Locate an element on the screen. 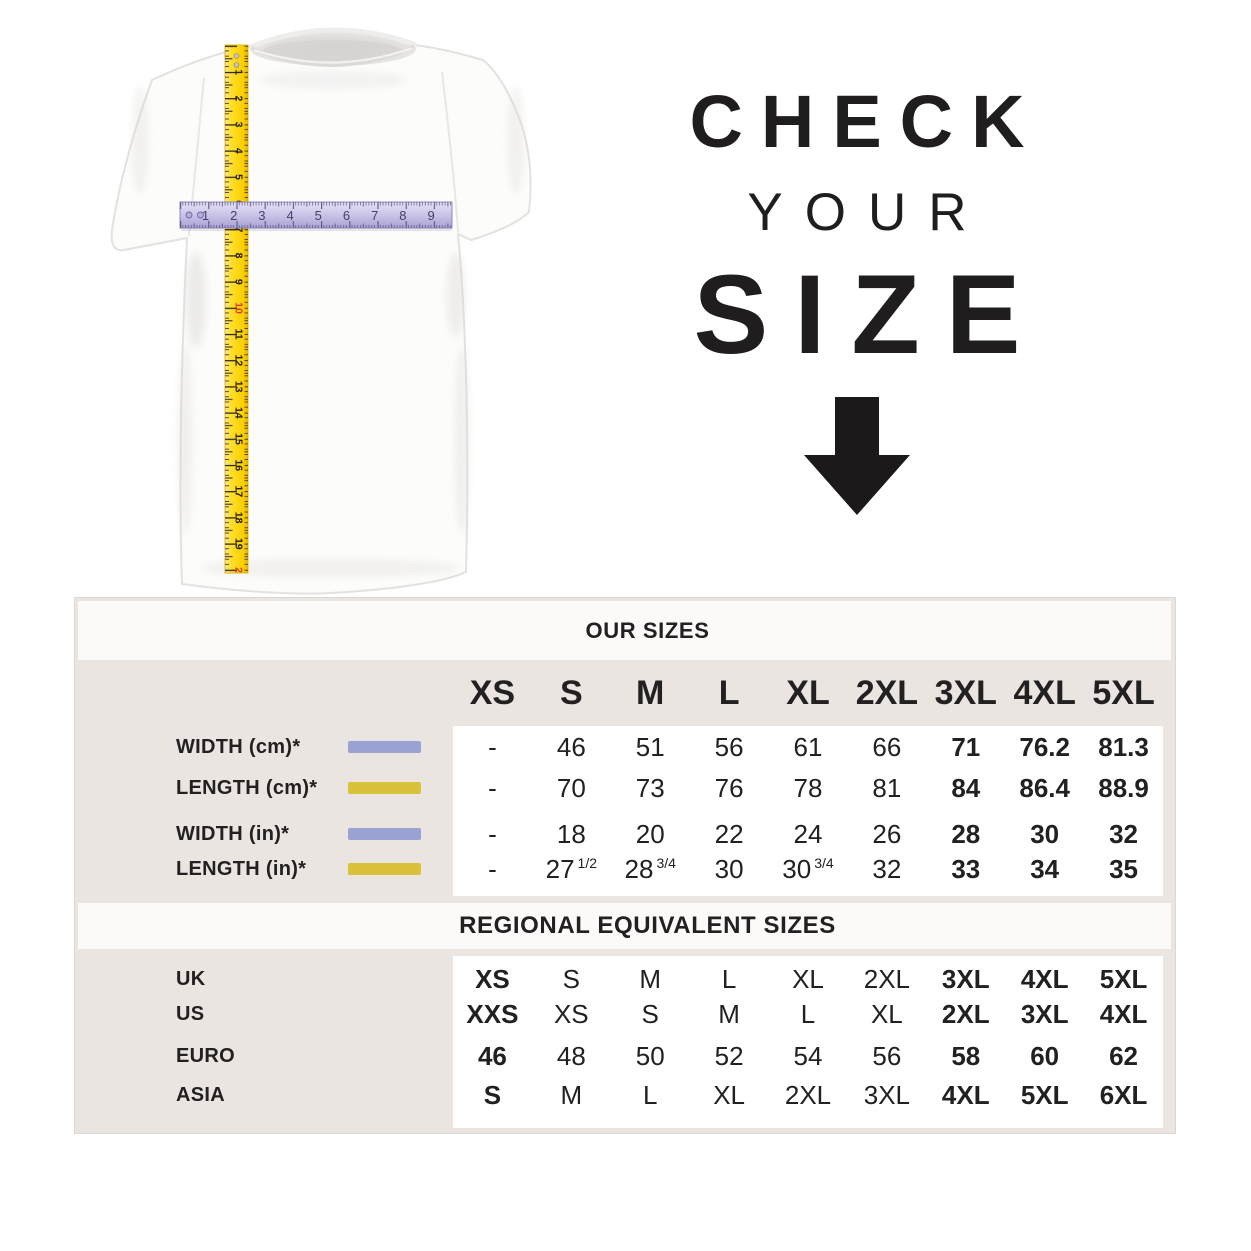 The width and height of the screenshot is (1251, 1251). row-label: WIDTH (cm)* is located at coordinates (238, 747).